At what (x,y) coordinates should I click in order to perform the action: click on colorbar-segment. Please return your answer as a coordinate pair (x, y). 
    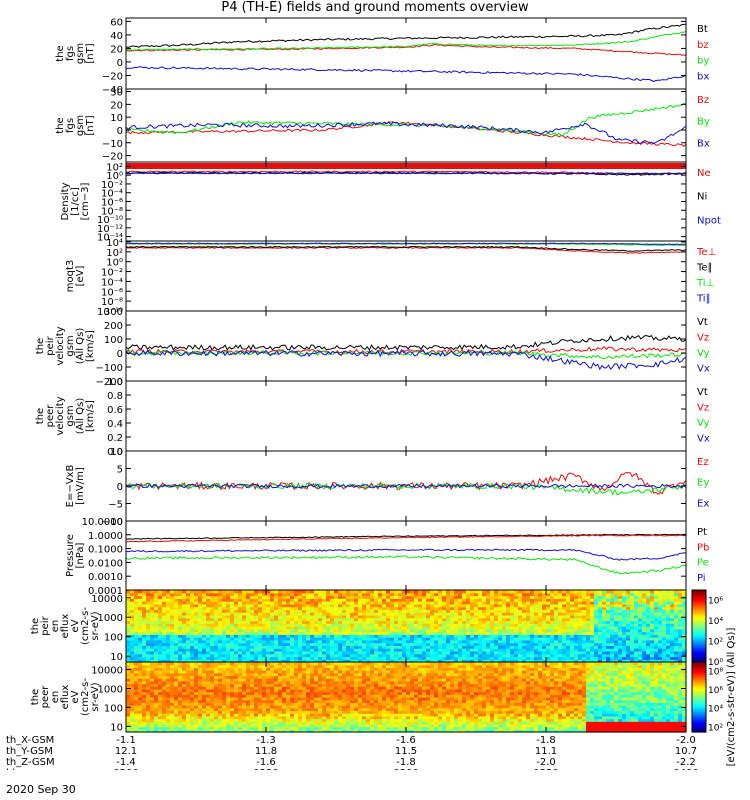
    Looking at the image, I should click on (699, 641).